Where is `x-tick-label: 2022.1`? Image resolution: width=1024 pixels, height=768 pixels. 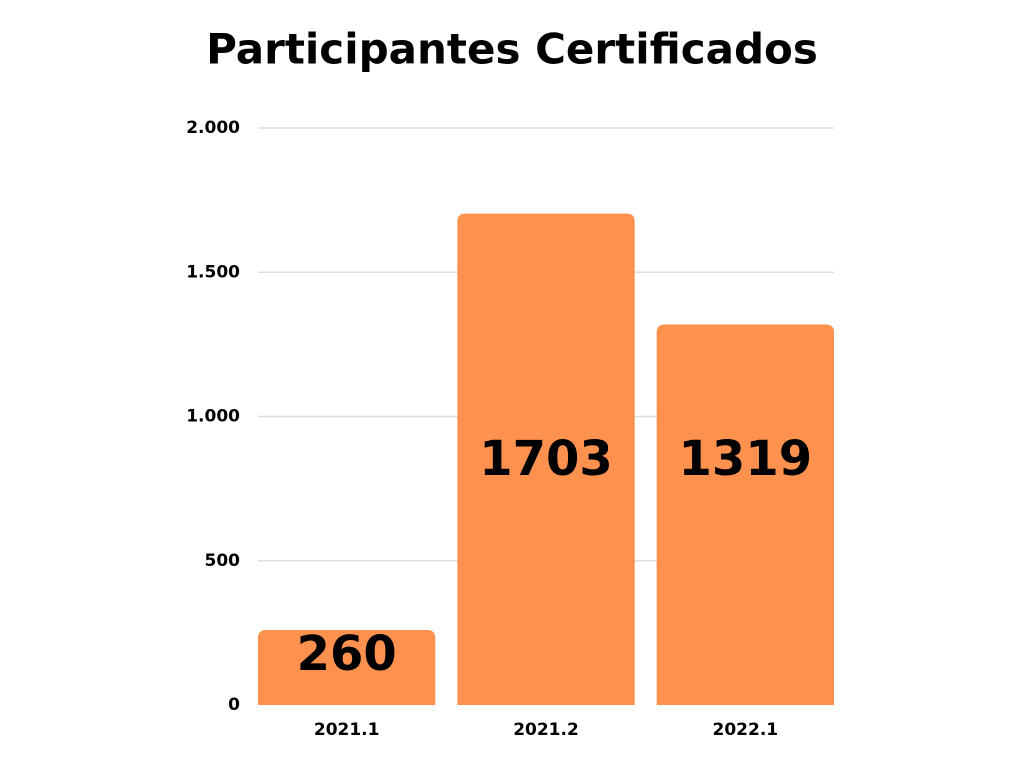 x-tick-label: 2022.1 is located at coordinates (746, 730).